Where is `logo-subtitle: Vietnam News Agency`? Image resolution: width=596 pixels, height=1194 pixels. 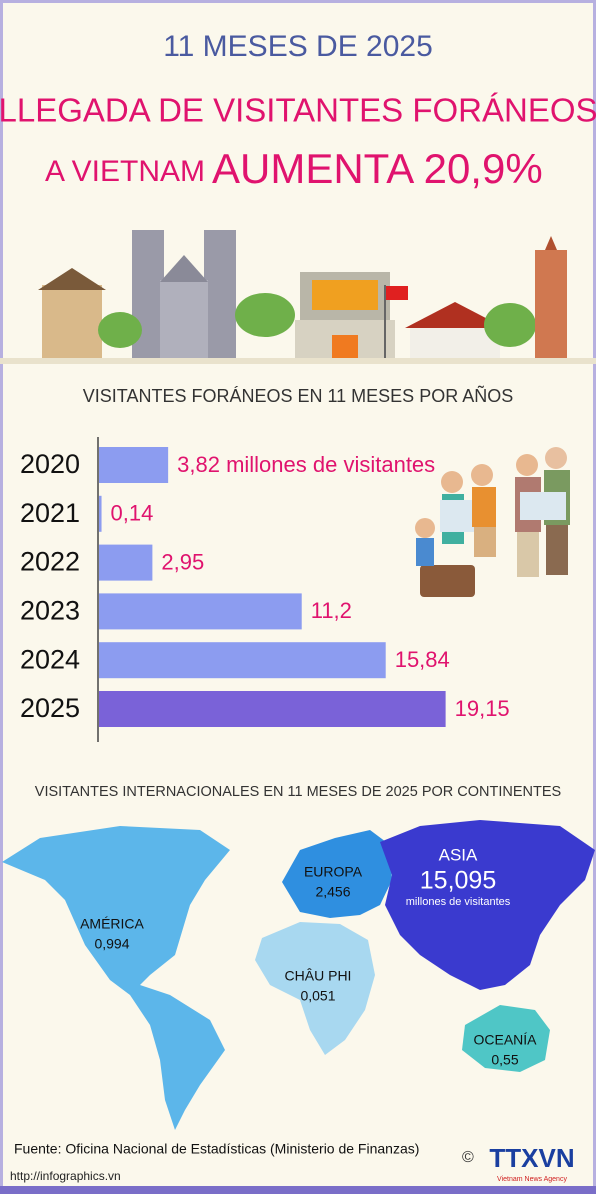 logo-subtitle: Vietnam News Agency is located at coordinates (532, 1179).